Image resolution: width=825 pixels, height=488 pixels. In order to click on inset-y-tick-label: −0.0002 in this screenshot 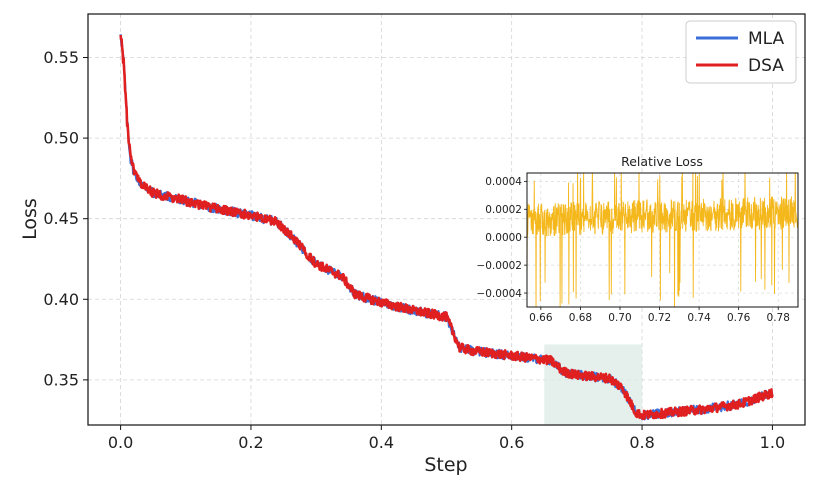, I will do `click(499, 266)`.